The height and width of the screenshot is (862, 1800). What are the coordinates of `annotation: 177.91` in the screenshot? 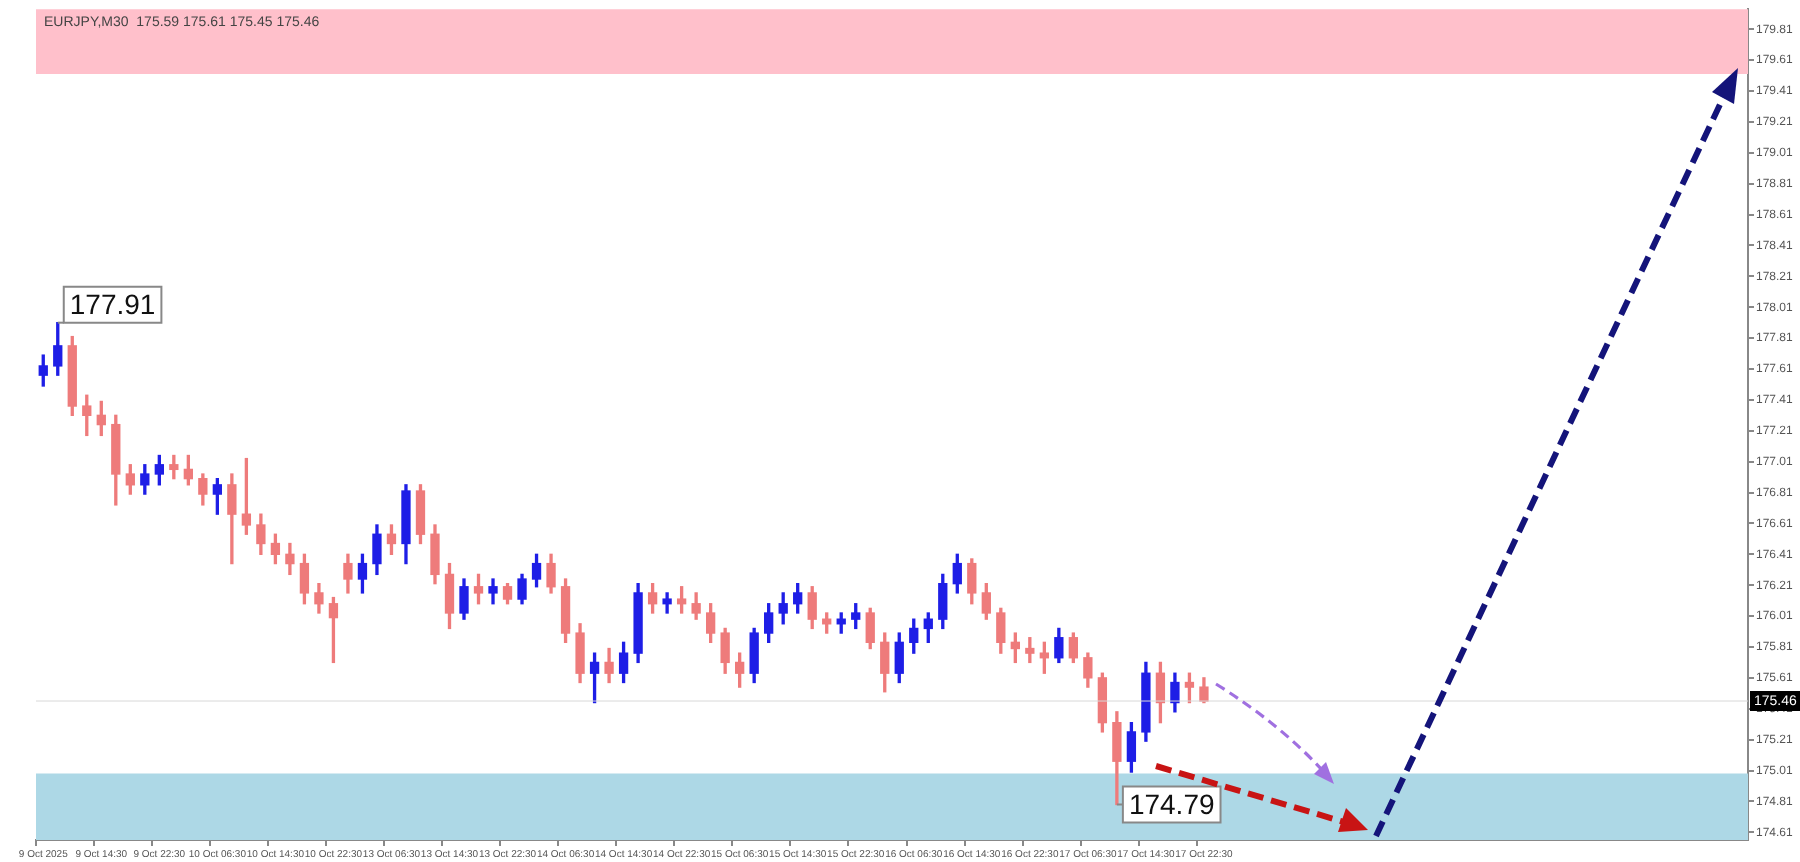 It's located at (112, 304).